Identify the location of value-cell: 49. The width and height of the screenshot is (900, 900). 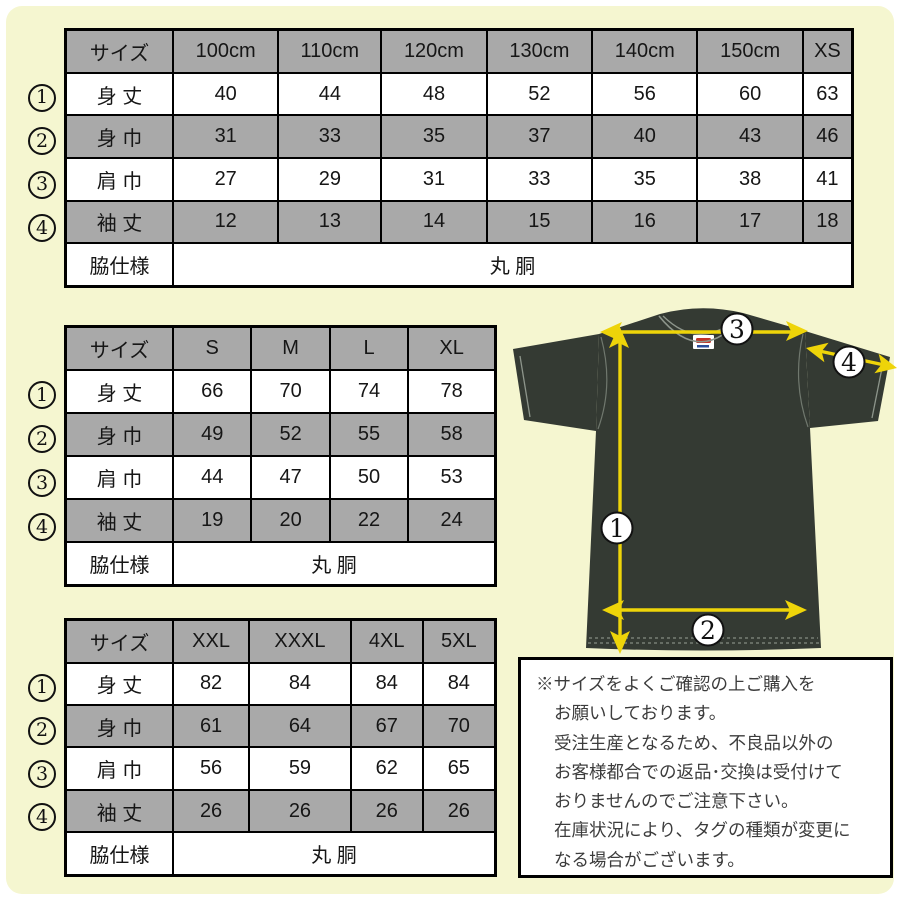
(212, 434).